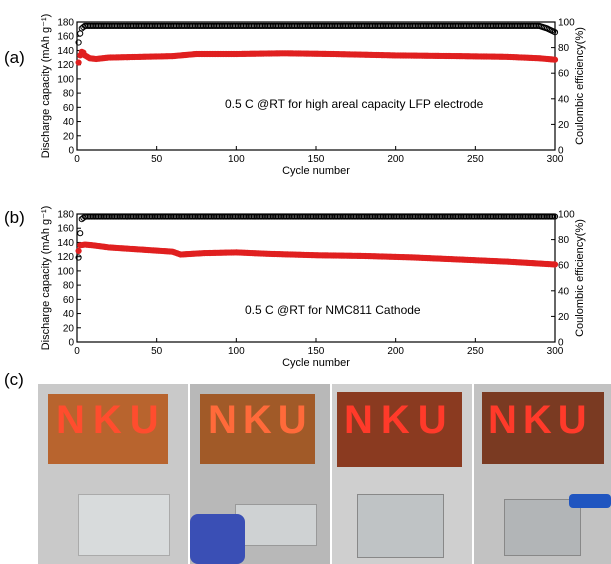 This screenshot has height=564, width=611. Describe the element at coordinates (14, 57) in the screenshot. I see `panel-label-a: (a)` at that location.